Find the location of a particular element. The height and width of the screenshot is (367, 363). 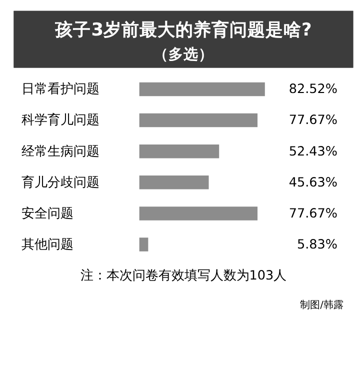

y-tick-label: 其他问题 is located at coordinates (48, 244).